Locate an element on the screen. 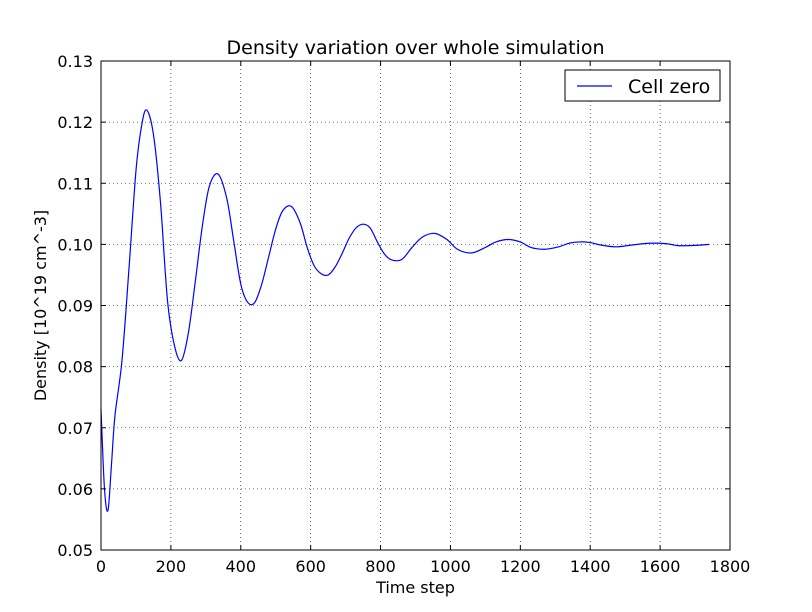  y-tick-label: 0.12 is located at coordinates (75, 122).